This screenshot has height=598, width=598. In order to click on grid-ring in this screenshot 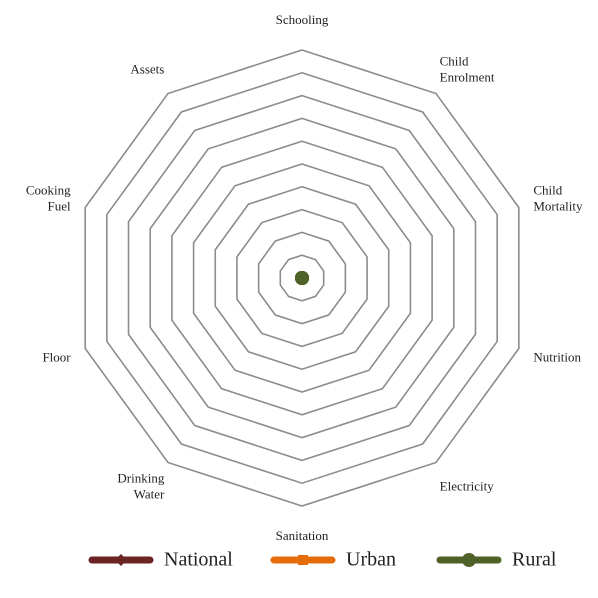, I will do `click(302, 278)`.